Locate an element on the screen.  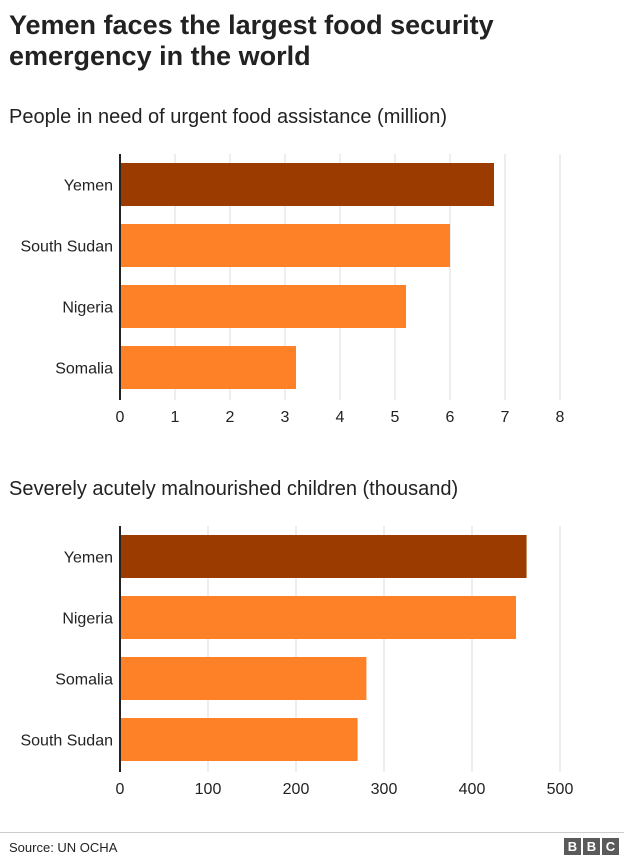
x-tick-label: 4 is located at coordinates (340, 417).